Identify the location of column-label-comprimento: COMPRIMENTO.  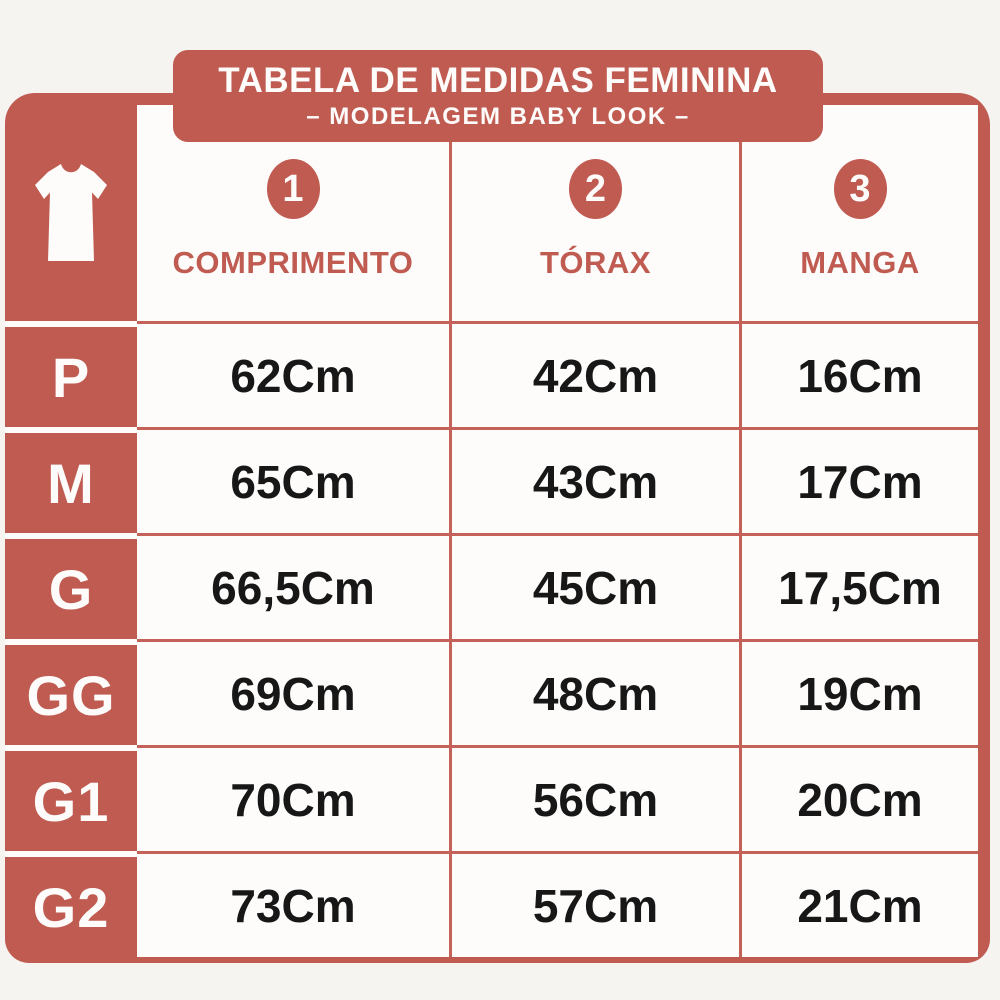
(293, 262).